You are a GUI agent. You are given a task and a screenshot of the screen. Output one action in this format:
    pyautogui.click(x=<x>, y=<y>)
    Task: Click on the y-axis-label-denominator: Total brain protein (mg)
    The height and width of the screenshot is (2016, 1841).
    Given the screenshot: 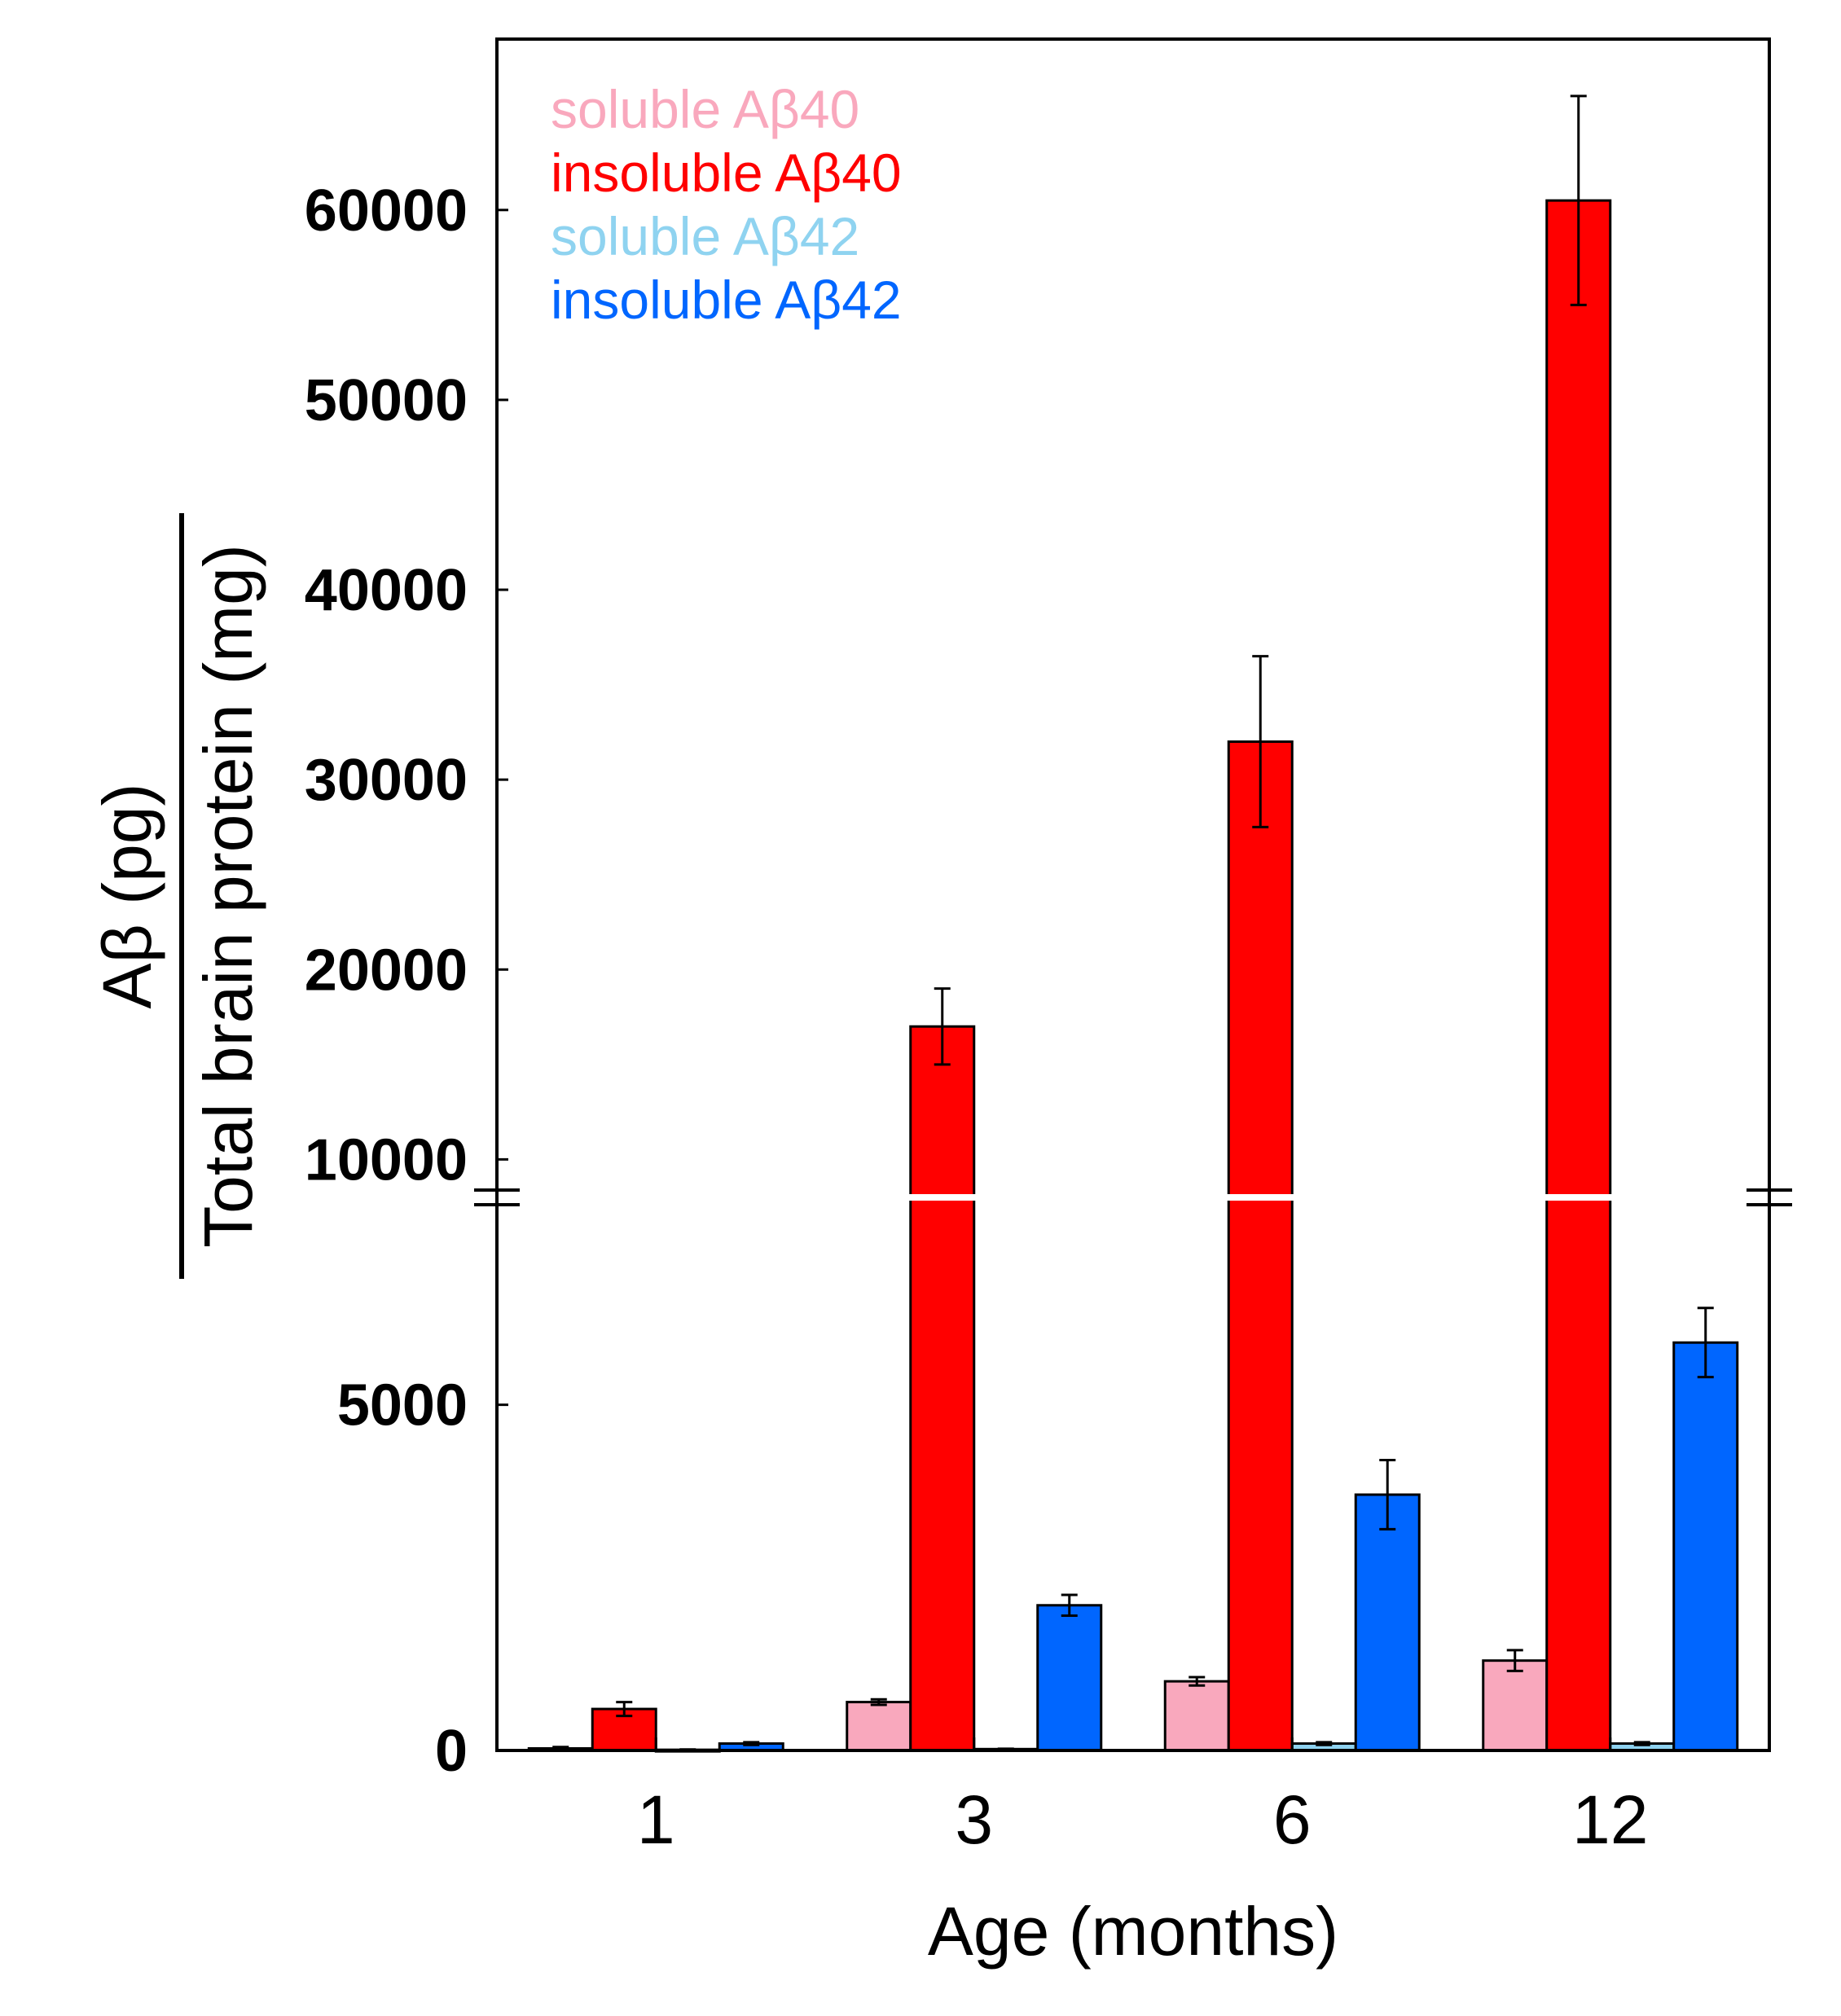 What is the action you would take?
    pyautogui.click(x=228, y=896)
    